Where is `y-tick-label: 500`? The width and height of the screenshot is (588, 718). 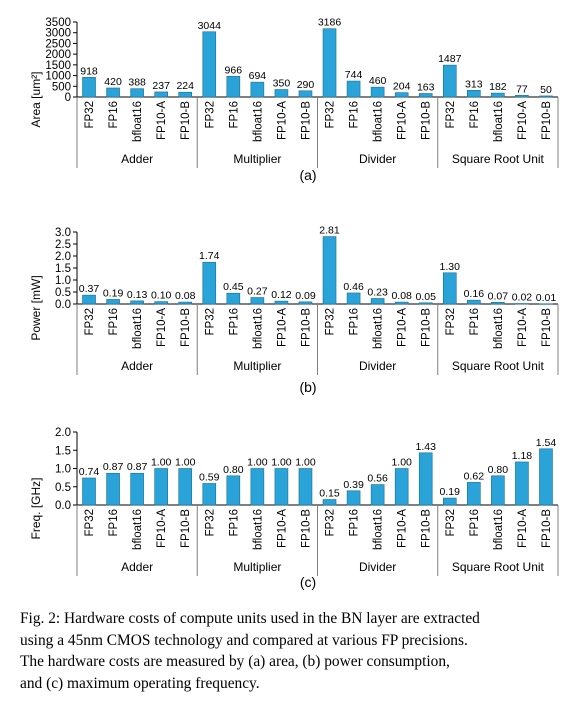
y-tick-label: 500 is located at coordinates (61, 87).